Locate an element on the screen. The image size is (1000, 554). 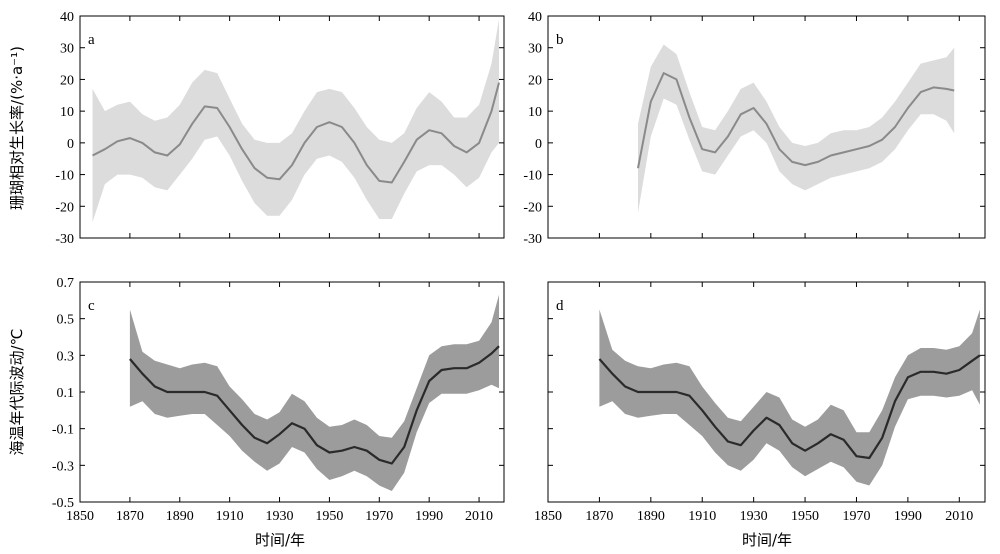
mean-line-a is located at coordinates (296, 133).